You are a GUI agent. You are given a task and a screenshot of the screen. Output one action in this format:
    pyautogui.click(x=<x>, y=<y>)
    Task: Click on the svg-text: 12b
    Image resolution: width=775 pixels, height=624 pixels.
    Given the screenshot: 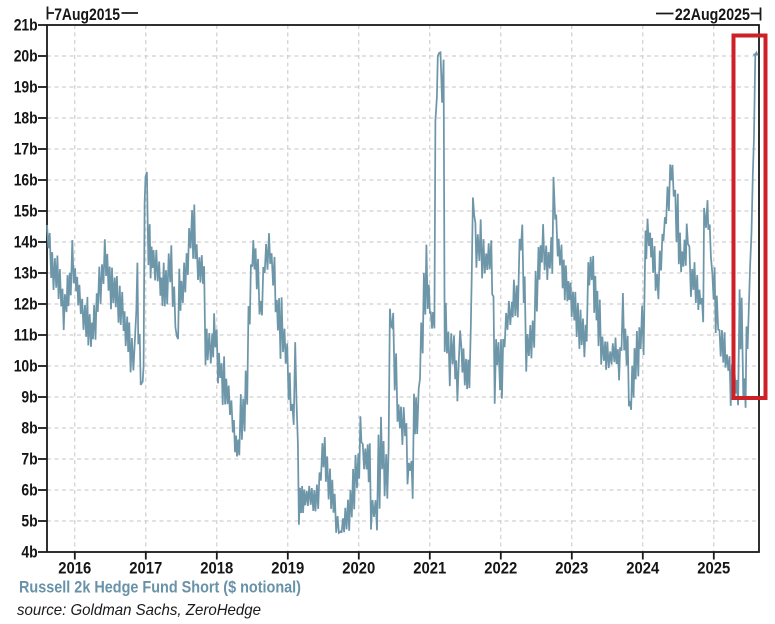 What is the action you would take?
    pyautogui.click(x=26, y=303)
    